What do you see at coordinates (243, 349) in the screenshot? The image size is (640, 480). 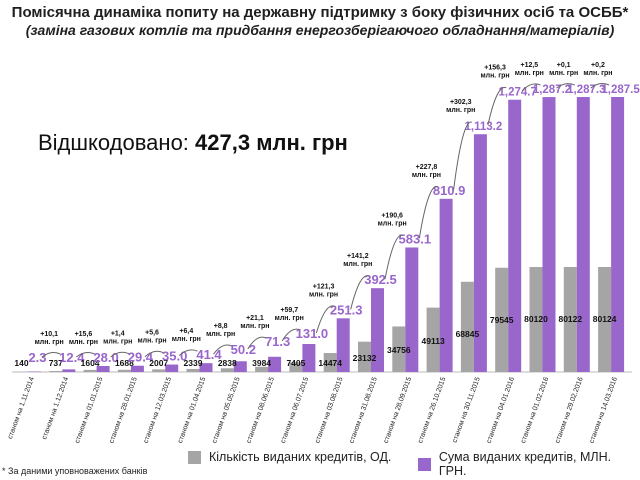 I see `data-label-sum: 50.2` at bounding box center [243, 349].